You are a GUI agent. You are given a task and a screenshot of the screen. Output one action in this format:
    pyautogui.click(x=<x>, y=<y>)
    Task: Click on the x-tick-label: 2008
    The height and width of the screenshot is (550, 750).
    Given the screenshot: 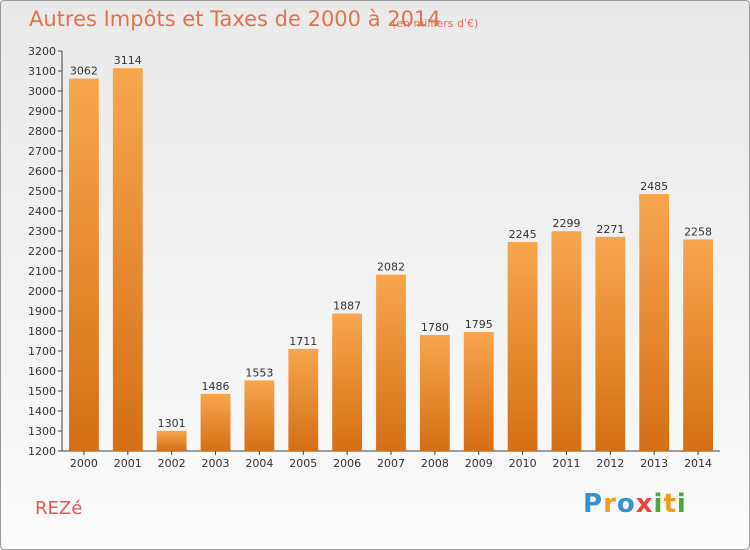 What is the action you would take?
    pyautogui.click(x=435, y=463)
    